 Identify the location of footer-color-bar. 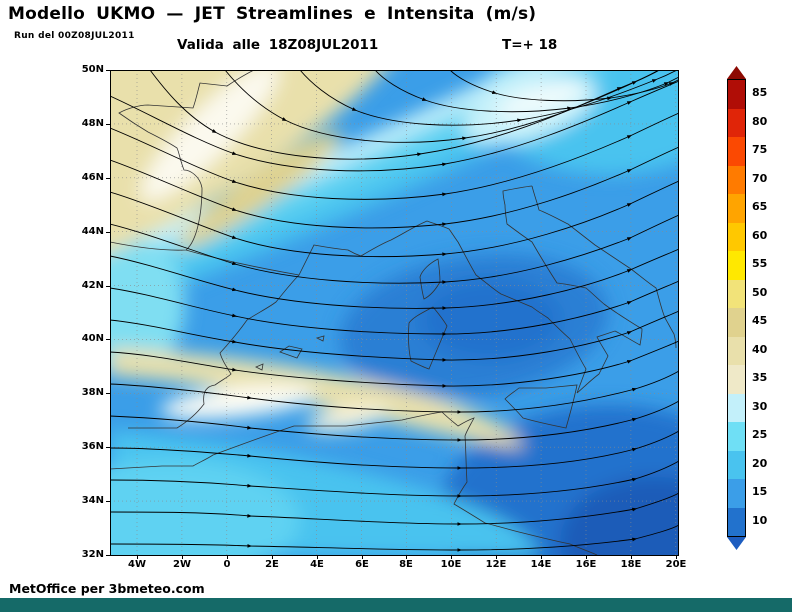
(396, 605).